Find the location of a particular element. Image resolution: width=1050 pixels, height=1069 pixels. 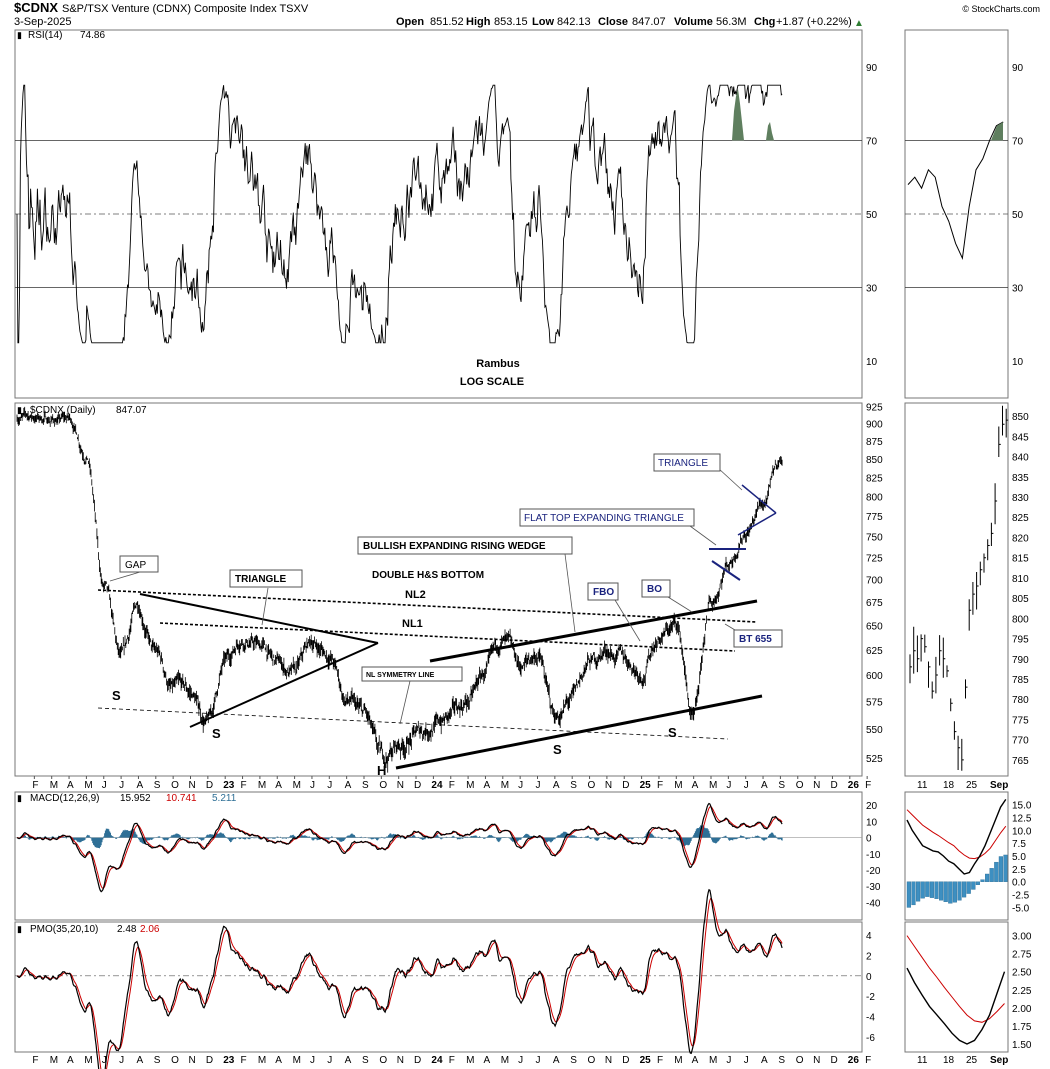

svg-text: 5.211 is located at coordinates (224, 798).